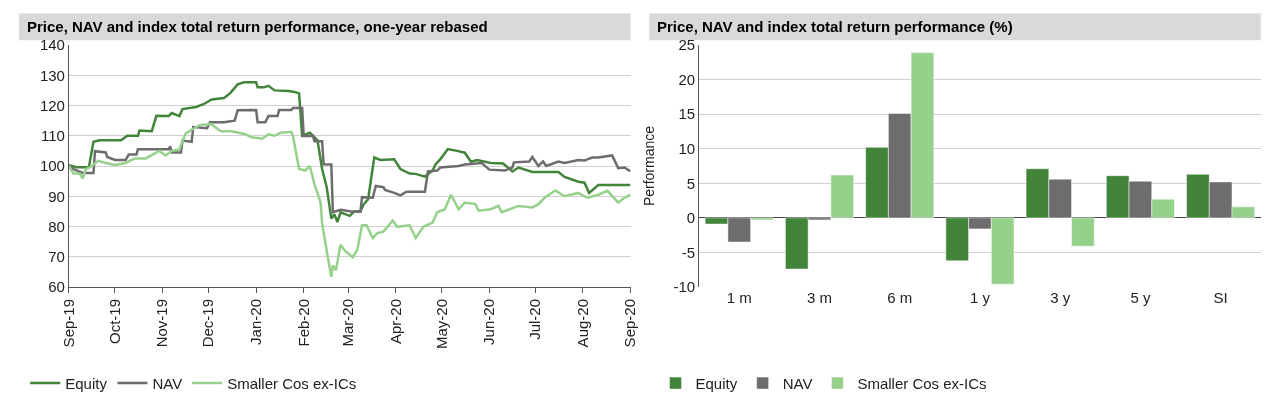  Describe the element at coordinates (489, 322) in the screenshot. I see `x-tick-label: Jun-20` at that location.